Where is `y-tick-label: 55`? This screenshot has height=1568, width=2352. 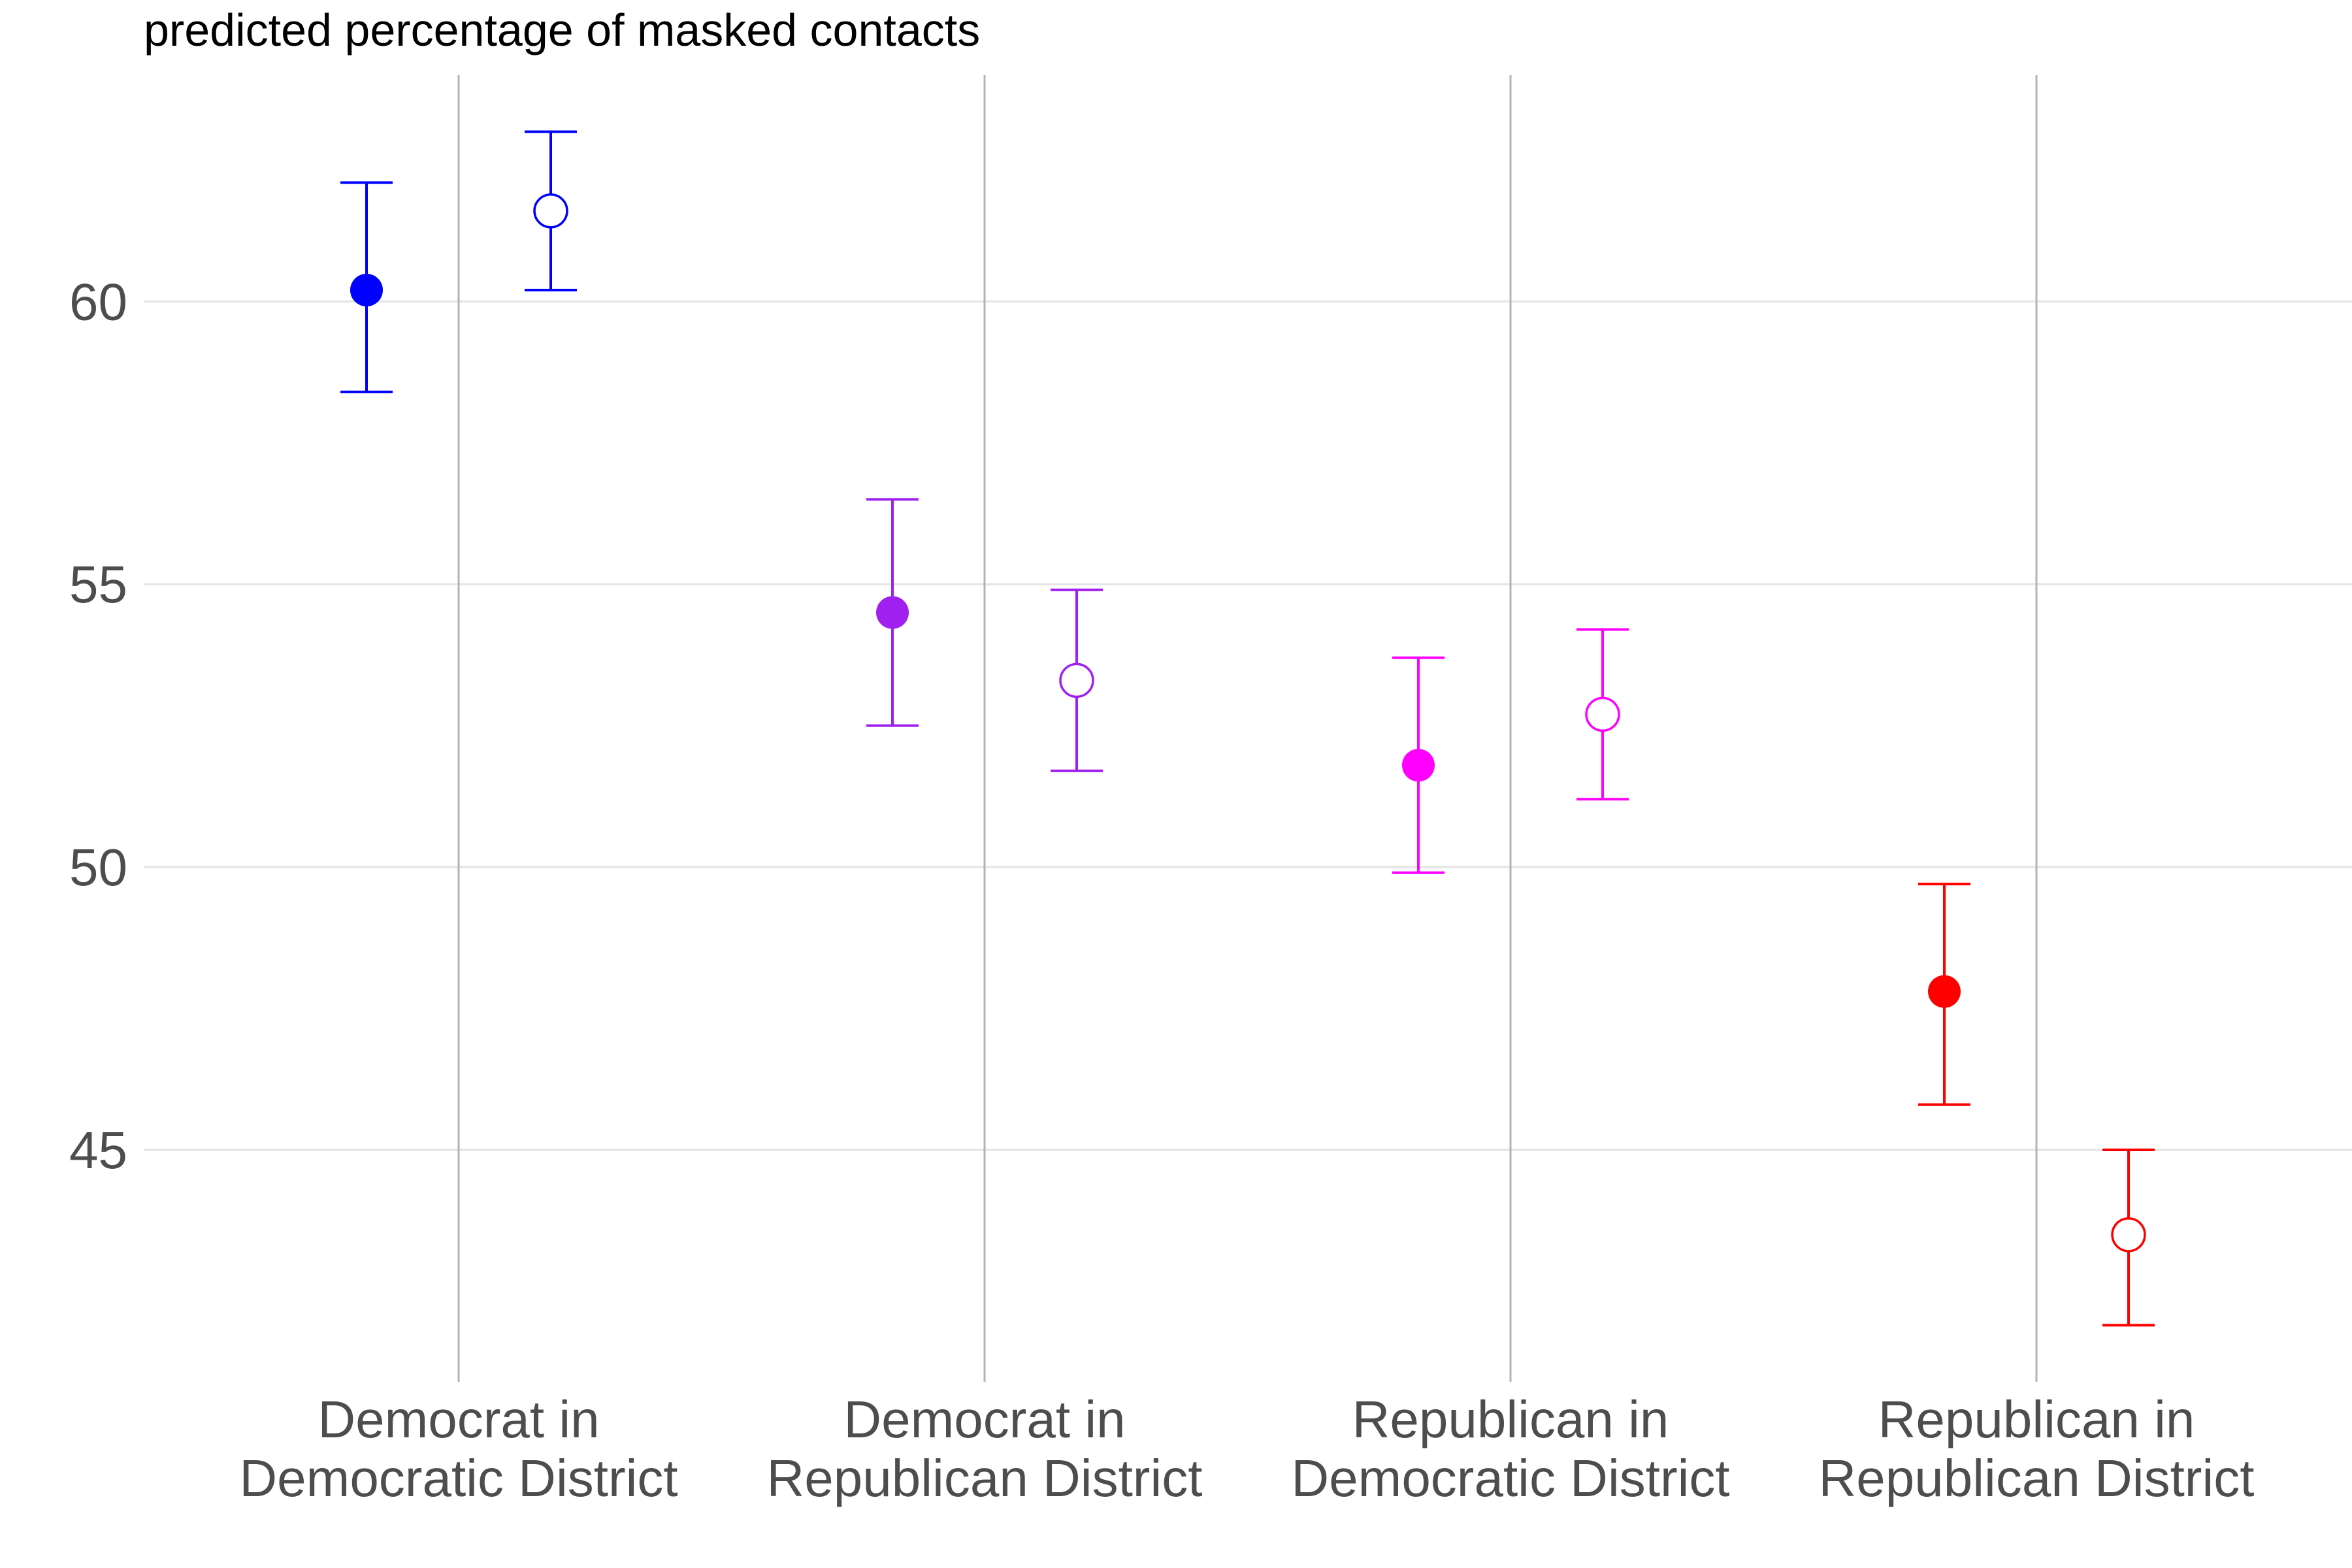 y-tick-label: 55 is located at coordinates (98, 584).